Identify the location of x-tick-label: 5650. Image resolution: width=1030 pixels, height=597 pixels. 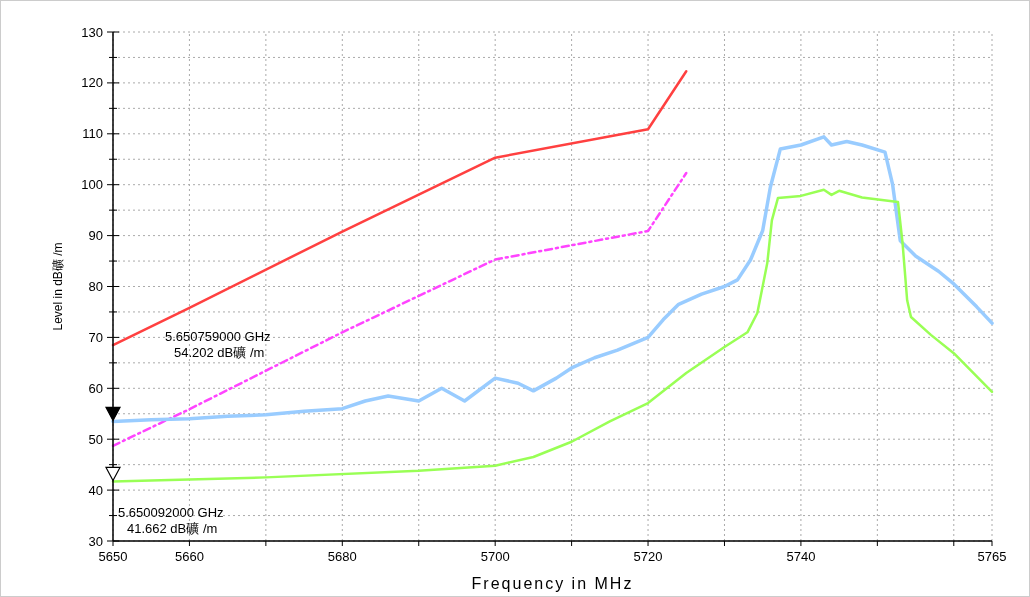
(113, 556).